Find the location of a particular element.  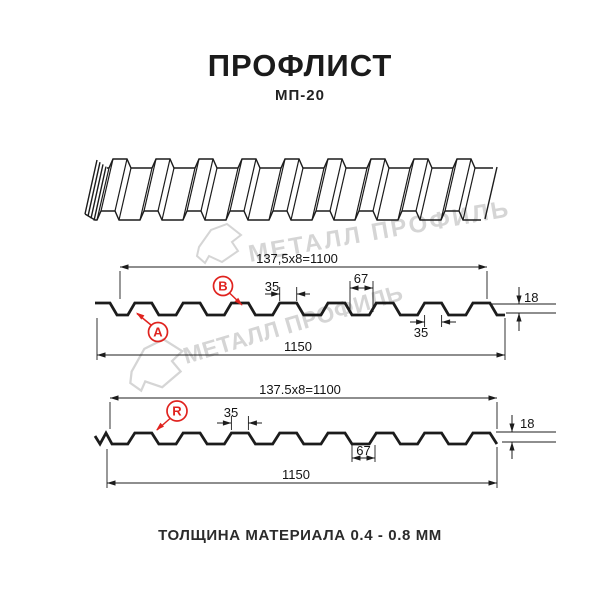

perspective-sheet-drawing is located at coordinates (291, 189).